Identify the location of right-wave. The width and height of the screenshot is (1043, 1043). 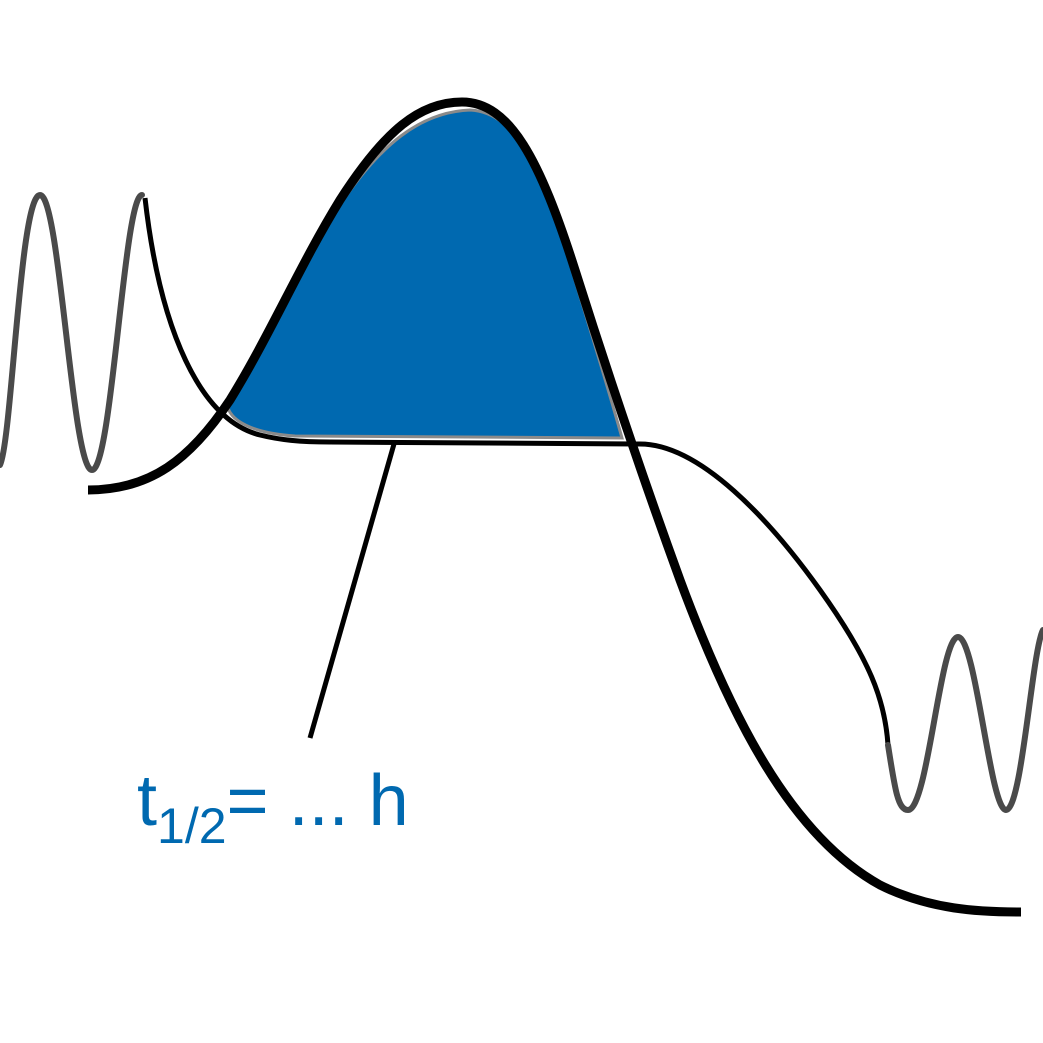
(964, 720).